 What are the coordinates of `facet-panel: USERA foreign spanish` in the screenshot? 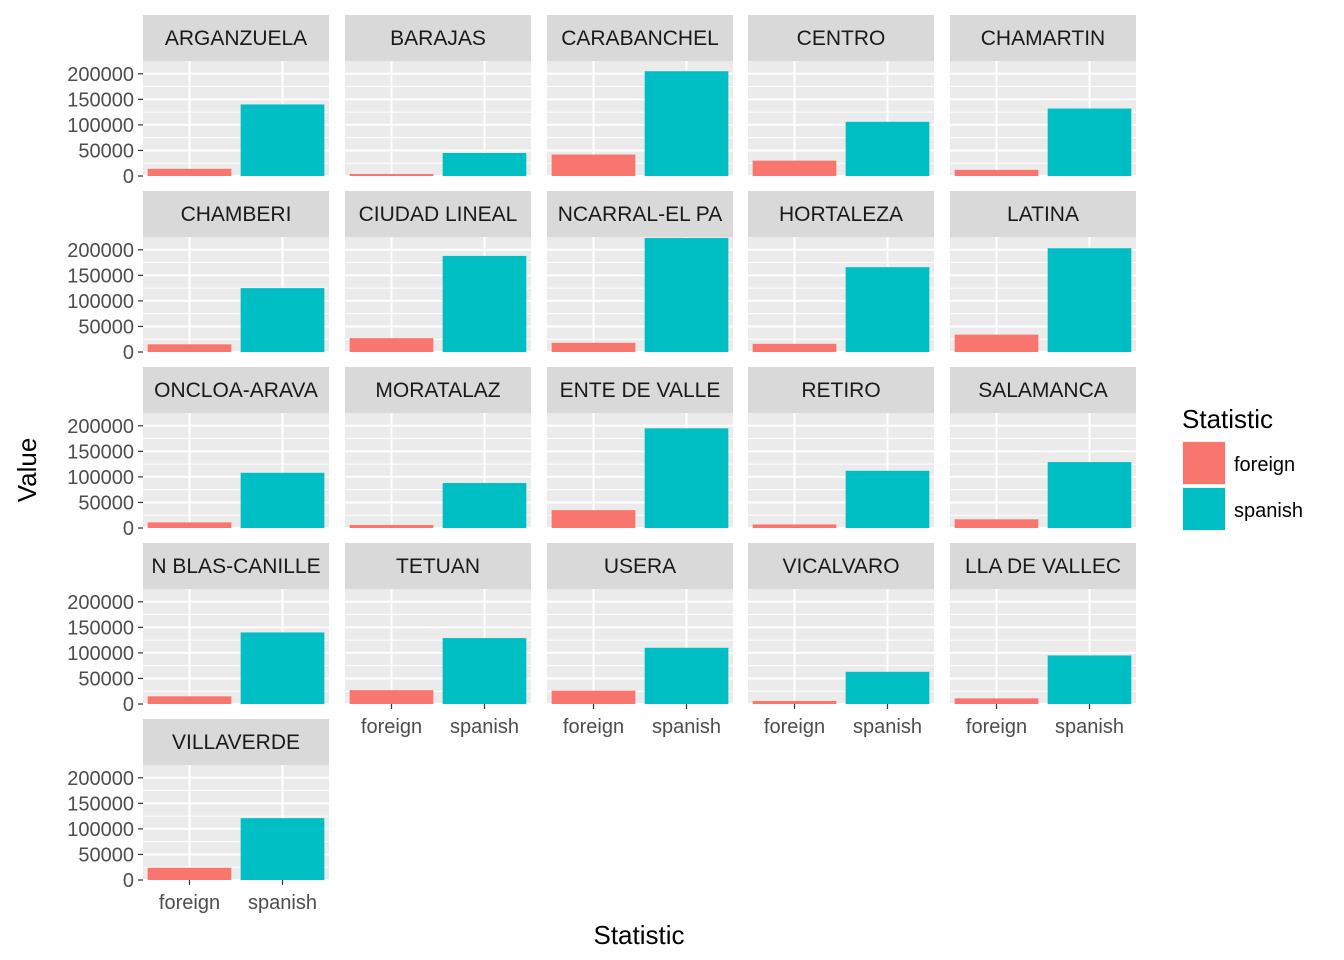 It's located at (640, 640).